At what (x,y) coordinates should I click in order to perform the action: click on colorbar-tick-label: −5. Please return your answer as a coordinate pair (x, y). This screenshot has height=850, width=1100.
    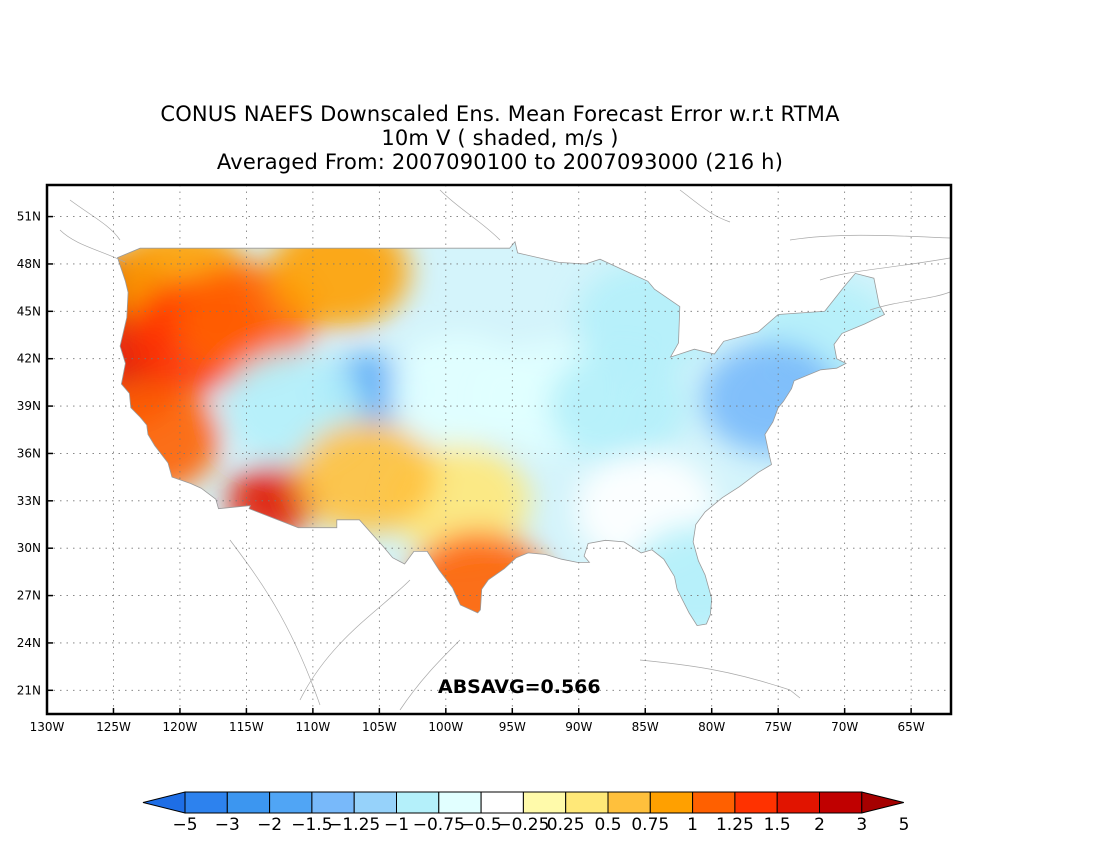
    Looking at the image, I should click on (184, 825).